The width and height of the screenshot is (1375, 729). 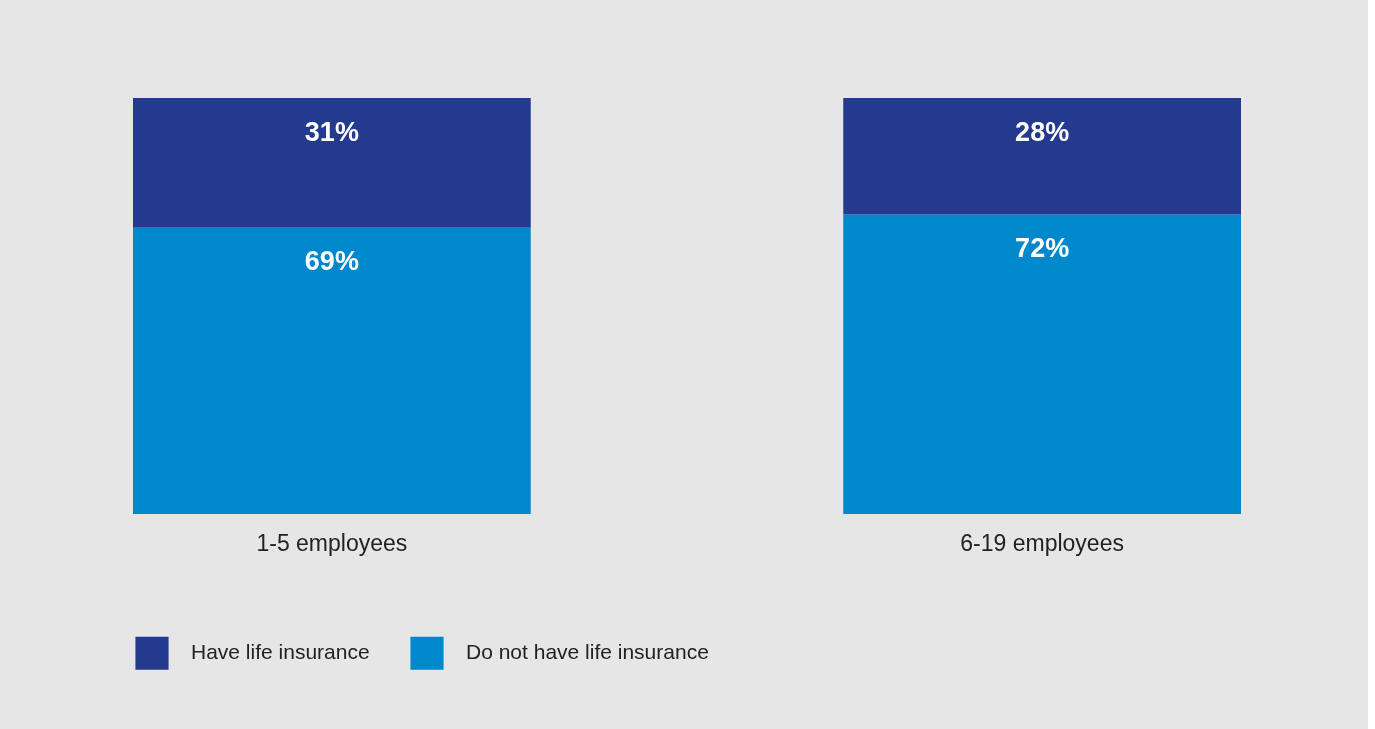 I want to click on data-label: 69%, so click(x=331, y=260).